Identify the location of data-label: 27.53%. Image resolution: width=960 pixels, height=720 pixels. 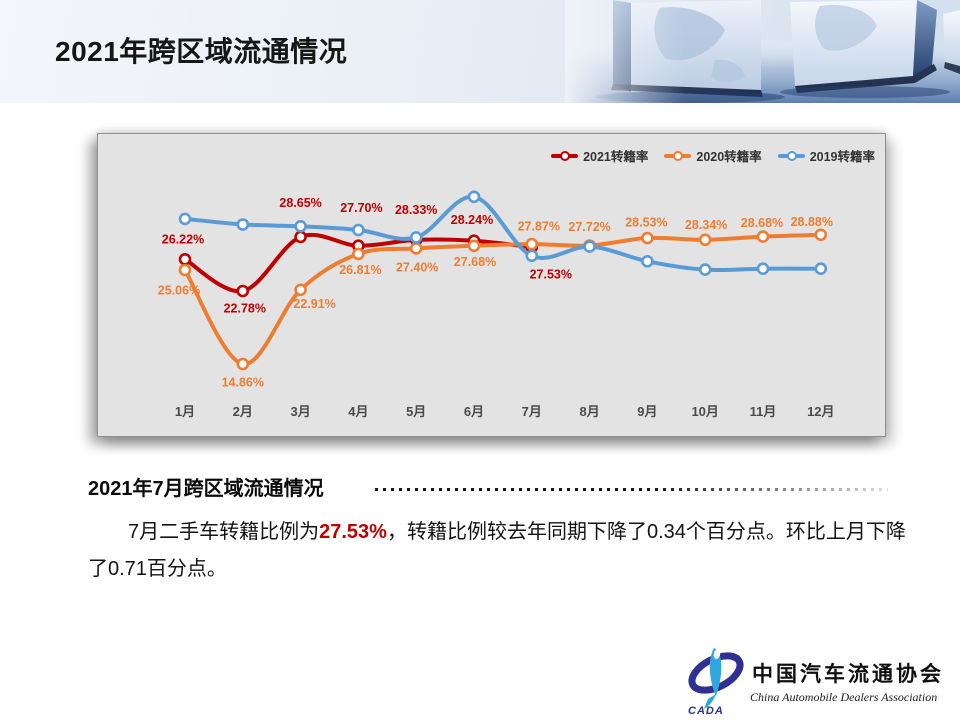
(551, 274).